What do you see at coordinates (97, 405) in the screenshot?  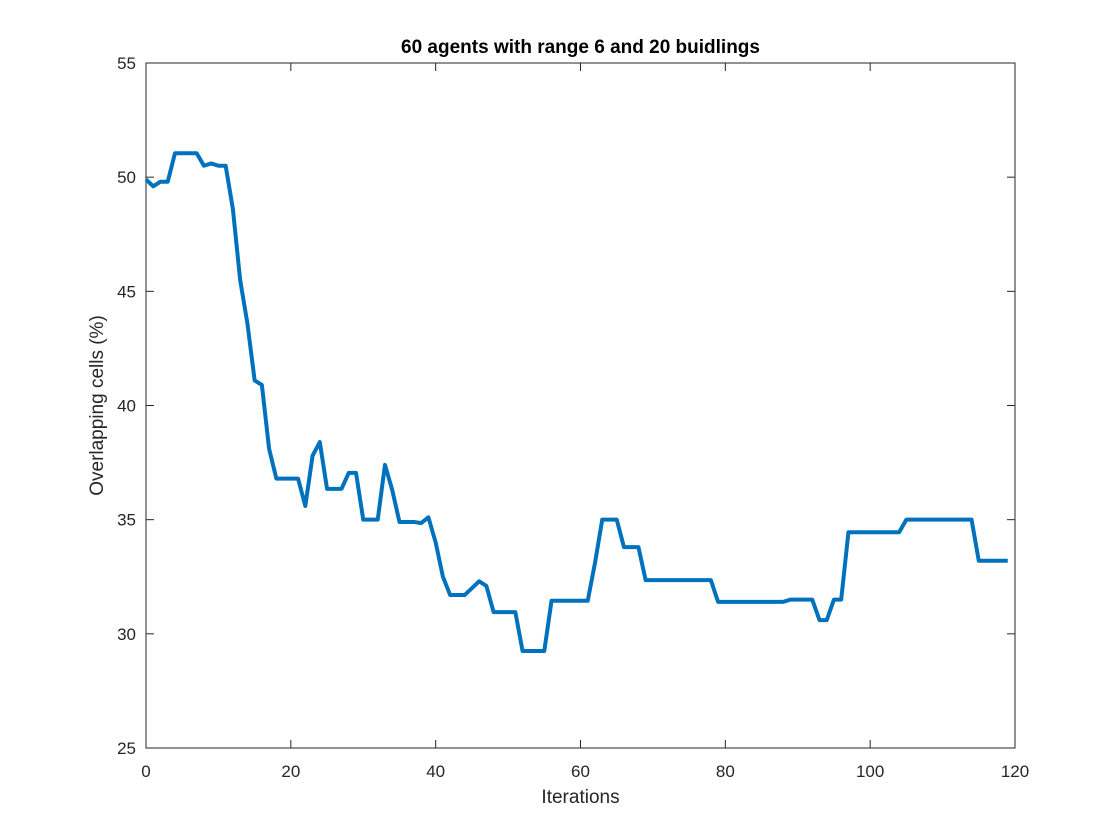 I see `y-axis-label: Overlapping cells (%)` at bounding box center [97, 405].